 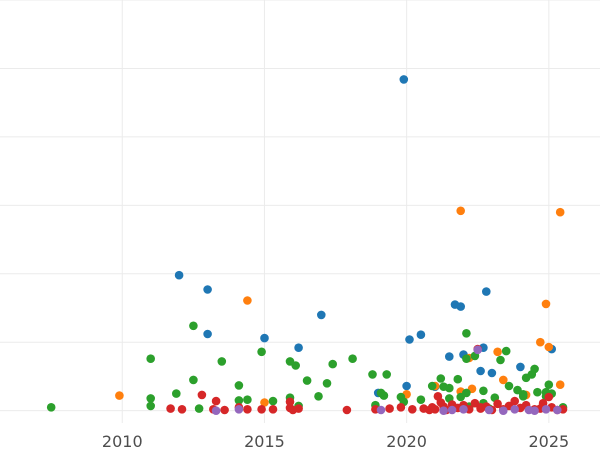 I want to click on x-tick-label: 2010, so click(x=122, y=441).